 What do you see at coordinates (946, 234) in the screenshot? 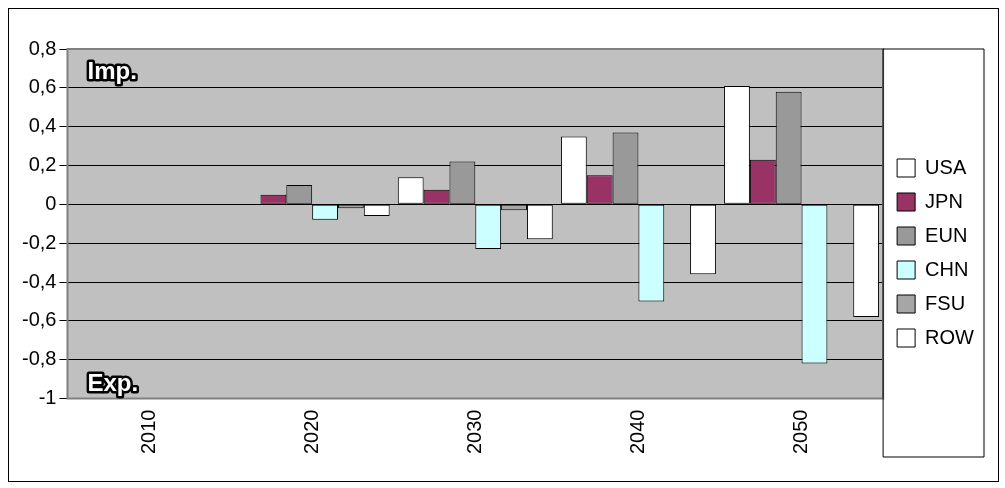
I see `legend-label: EUN` at bounding box center [946, 234].